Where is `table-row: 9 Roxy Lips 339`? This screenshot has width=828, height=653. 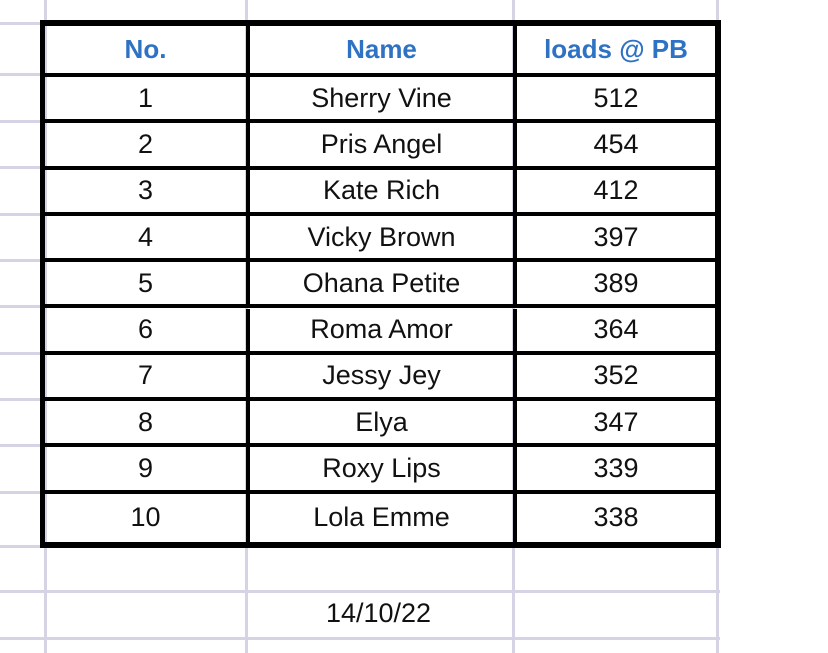 table-row: 9 Roxy Lips 339 is located at coordinates (380, 470).